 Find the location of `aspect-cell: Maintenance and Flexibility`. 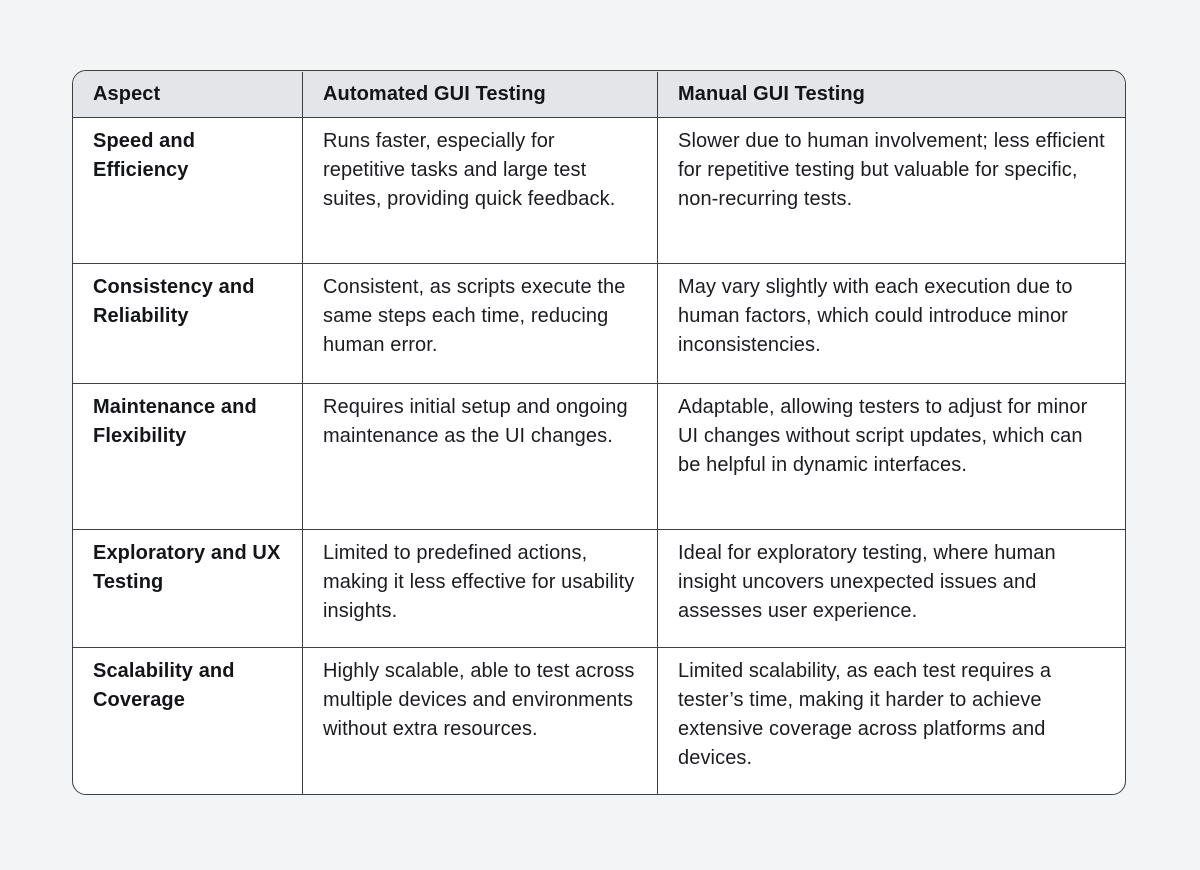

aspect-cell: Maintenance and Flexibility is located at coordinates (175, 421).